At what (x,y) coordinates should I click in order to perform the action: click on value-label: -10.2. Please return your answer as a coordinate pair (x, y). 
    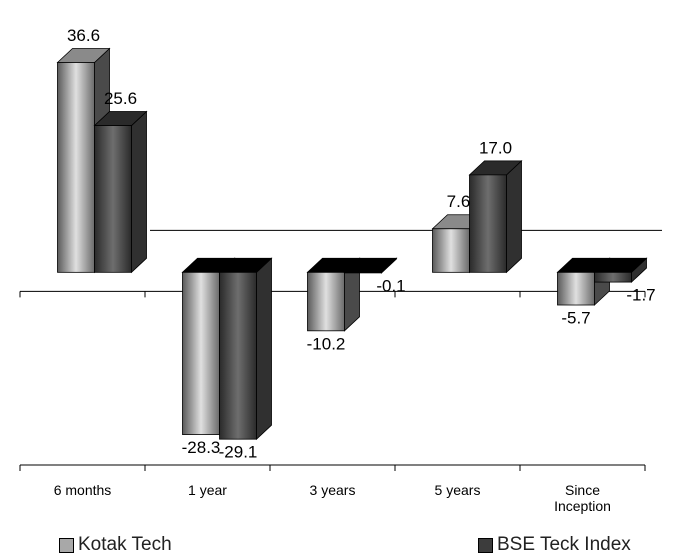
    Looking at the image, I should click on (326, 343).